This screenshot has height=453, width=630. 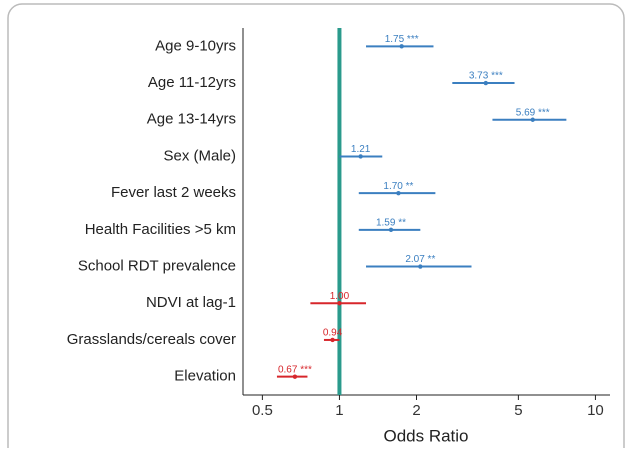 What do you see at coordinates (420, 259) in the screenshot?
I see `value-label: 2.07 **` at bounding box center [420, 259].